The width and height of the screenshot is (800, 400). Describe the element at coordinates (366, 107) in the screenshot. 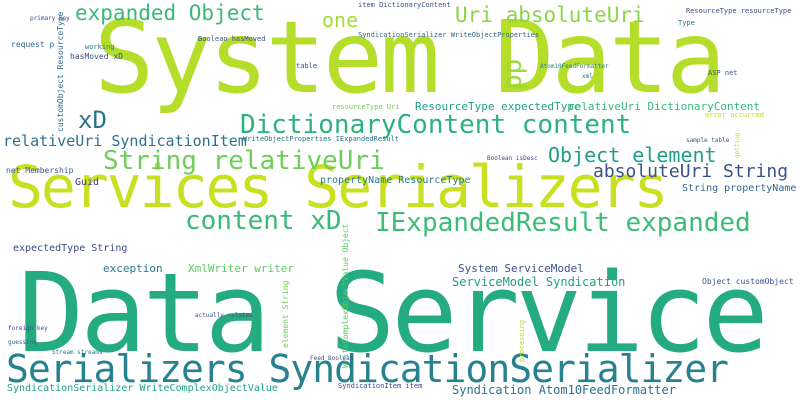

I see `word: resourceType Uri` at that location.